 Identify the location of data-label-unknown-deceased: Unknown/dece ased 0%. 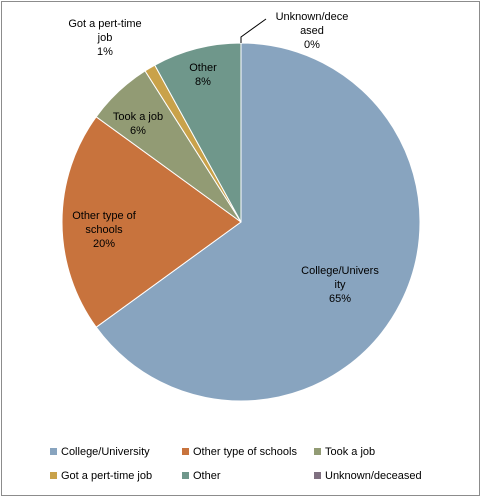
(312, 31).